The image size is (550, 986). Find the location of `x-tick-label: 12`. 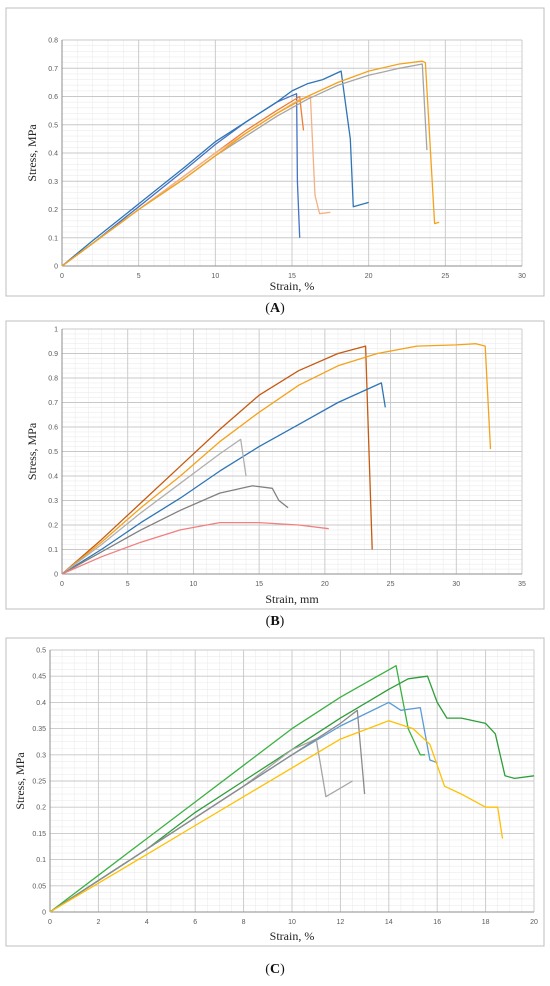

x-tick-label: 12 is located at coordinates (341, 922).